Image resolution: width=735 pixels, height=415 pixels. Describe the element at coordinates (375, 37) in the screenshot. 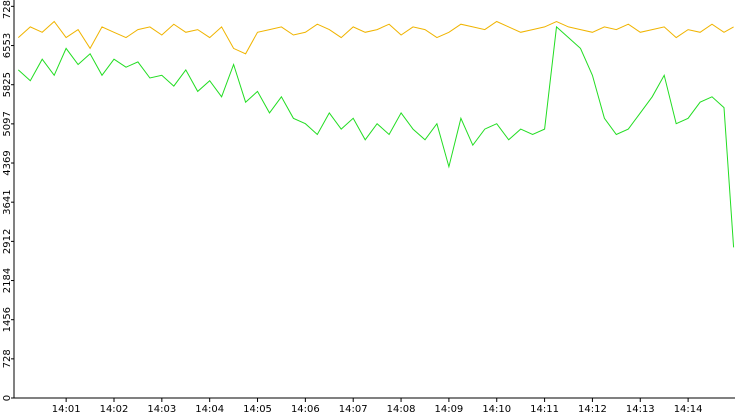

I see `series-line` at that location.